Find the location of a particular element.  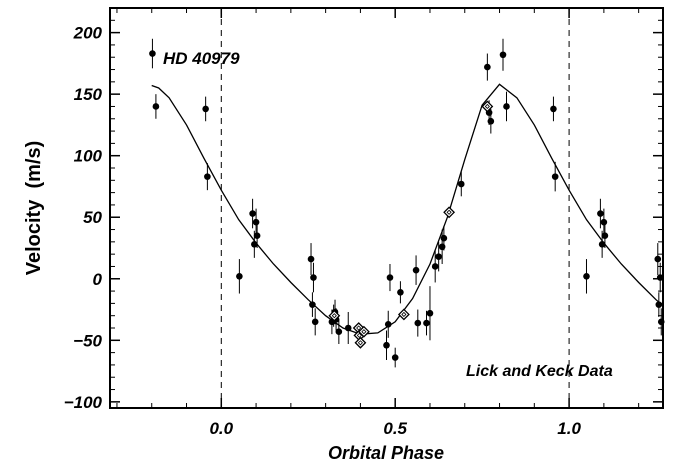

y-tick-label: 50 is located at coordinates (92, 217).